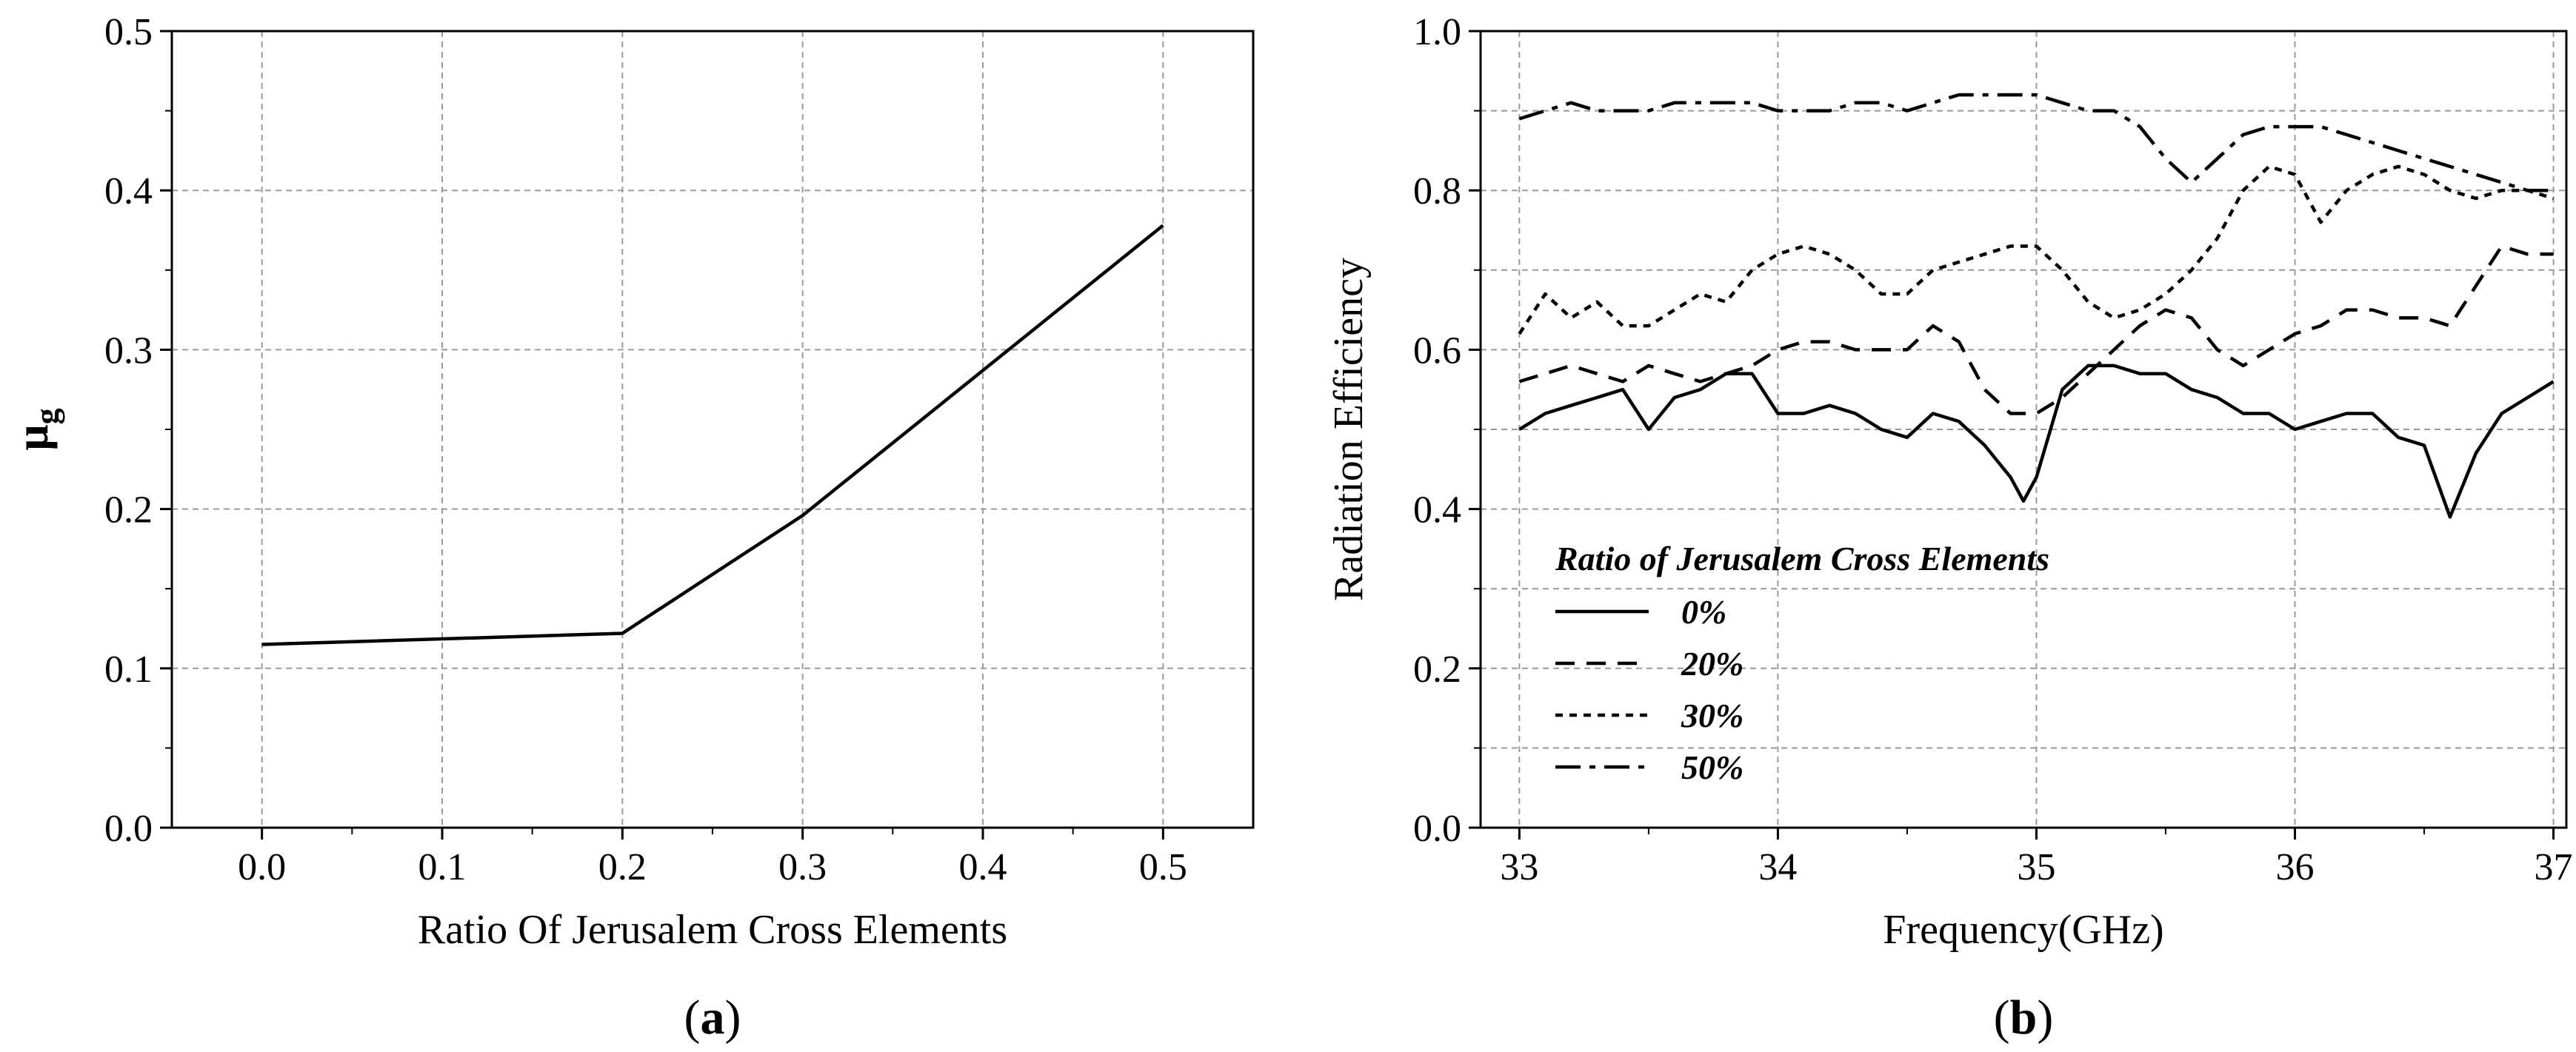 This screenshot has height=1052, width=2576. Describe the element at coordinates (1163, 867) in the screenshot. I see `a-x-tick-label: 0.5` at that location.